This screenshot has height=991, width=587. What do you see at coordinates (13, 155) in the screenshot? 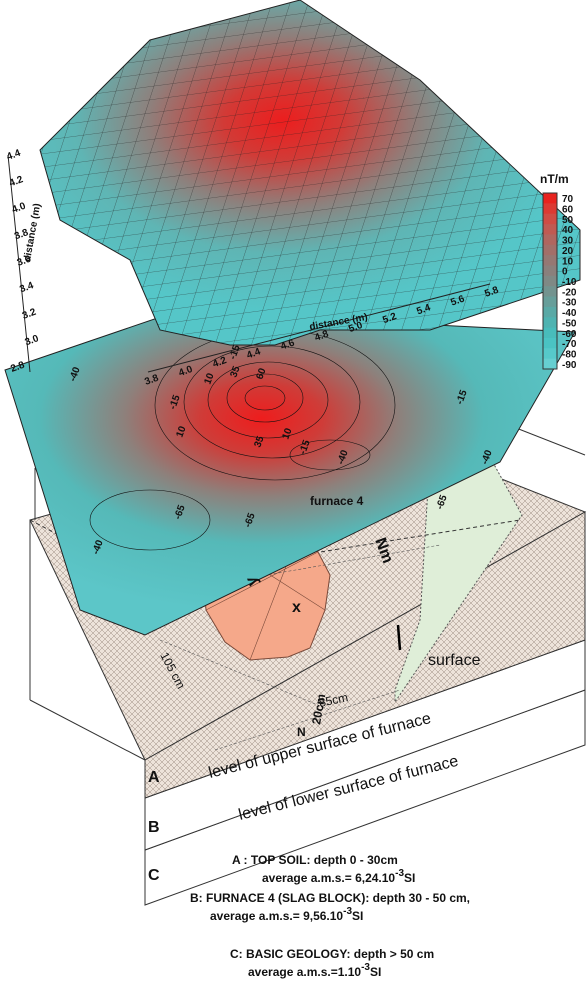
I see `y-tick-label: 4.4` at bounding box center [13, 155].